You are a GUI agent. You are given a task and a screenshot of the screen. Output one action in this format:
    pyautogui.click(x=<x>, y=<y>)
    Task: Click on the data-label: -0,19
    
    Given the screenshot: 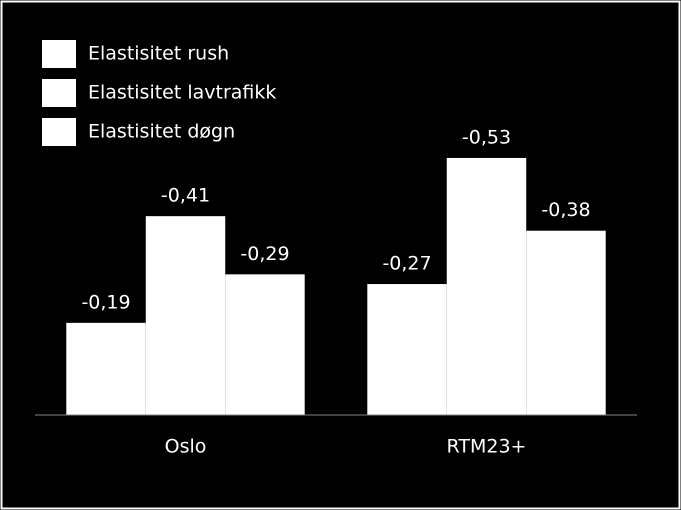 What is the action you would take?
    pyautogui.click(x=105, y=302)
    